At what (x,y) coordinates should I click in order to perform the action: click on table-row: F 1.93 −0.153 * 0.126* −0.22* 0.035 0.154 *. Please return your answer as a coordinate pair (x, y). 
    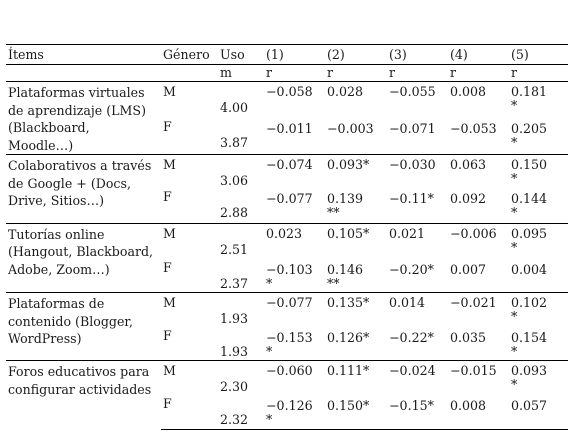
    Looking at the image, I should click on (287, 344).